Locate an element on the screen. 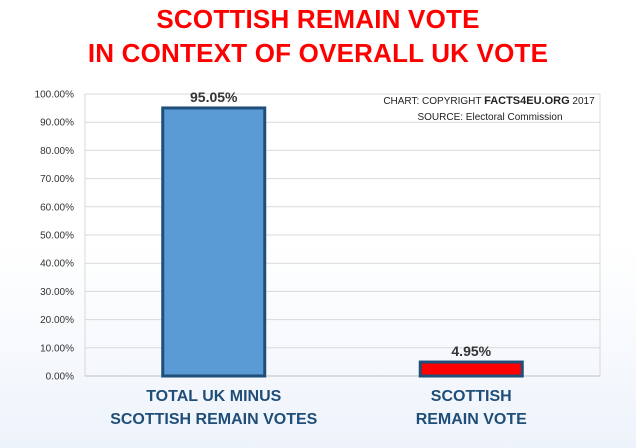  category-label-1-line-2: SCOTTISH REMAIN VOTES is located at coordinates (213, 419).